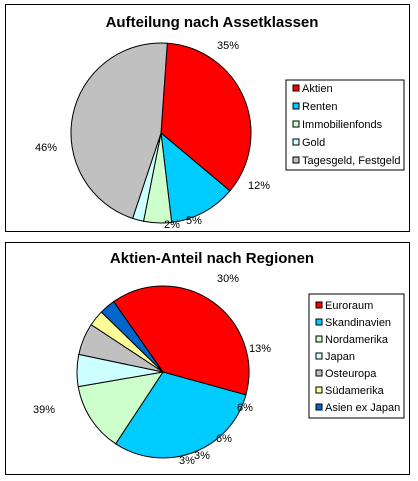 This screenshot has height=481, width=418. I want to click on legend-swatch-skandinavien, so click(319, 322).